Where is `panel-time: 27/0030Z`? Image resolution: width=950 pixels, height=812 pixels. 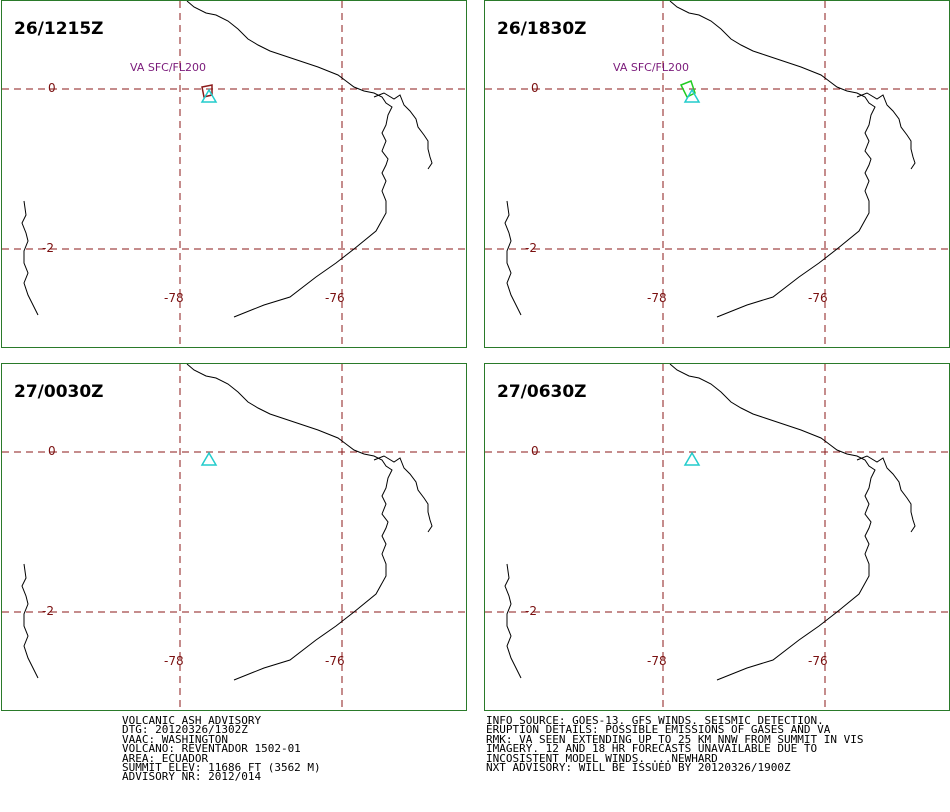 panel-time: 27/0030Z is located at coordinates (59, 392).